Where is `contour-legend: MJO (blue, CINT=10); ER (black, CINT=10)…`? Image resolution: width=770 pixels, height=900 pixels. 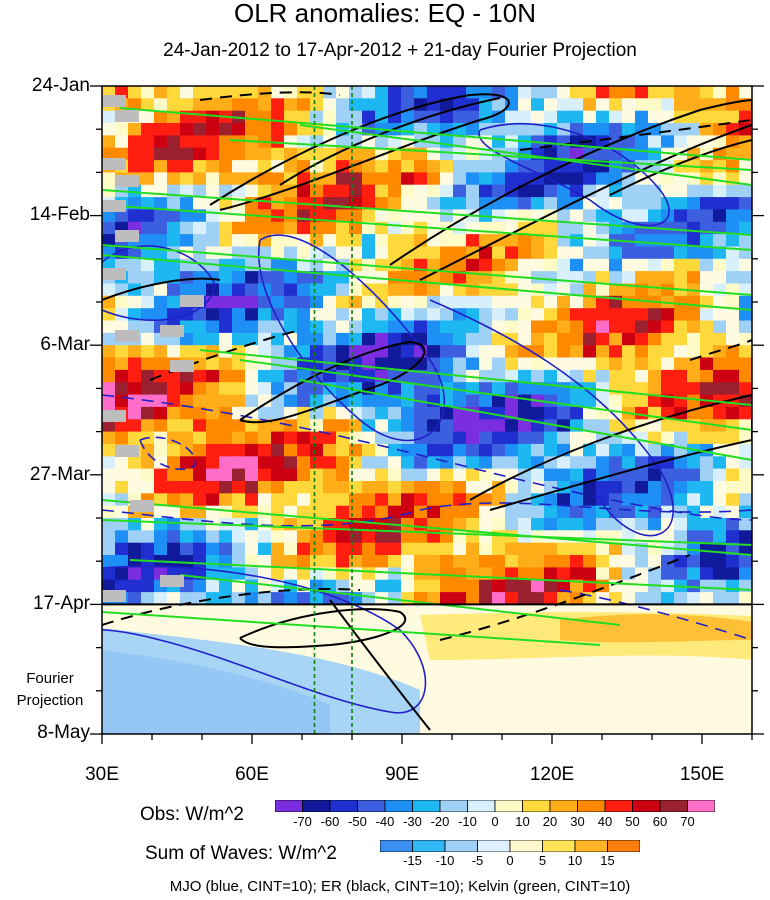 contour-legend: MJO (blue, CINT=10); ER (black, CINT=10)… is located at coordinates (400, 886).